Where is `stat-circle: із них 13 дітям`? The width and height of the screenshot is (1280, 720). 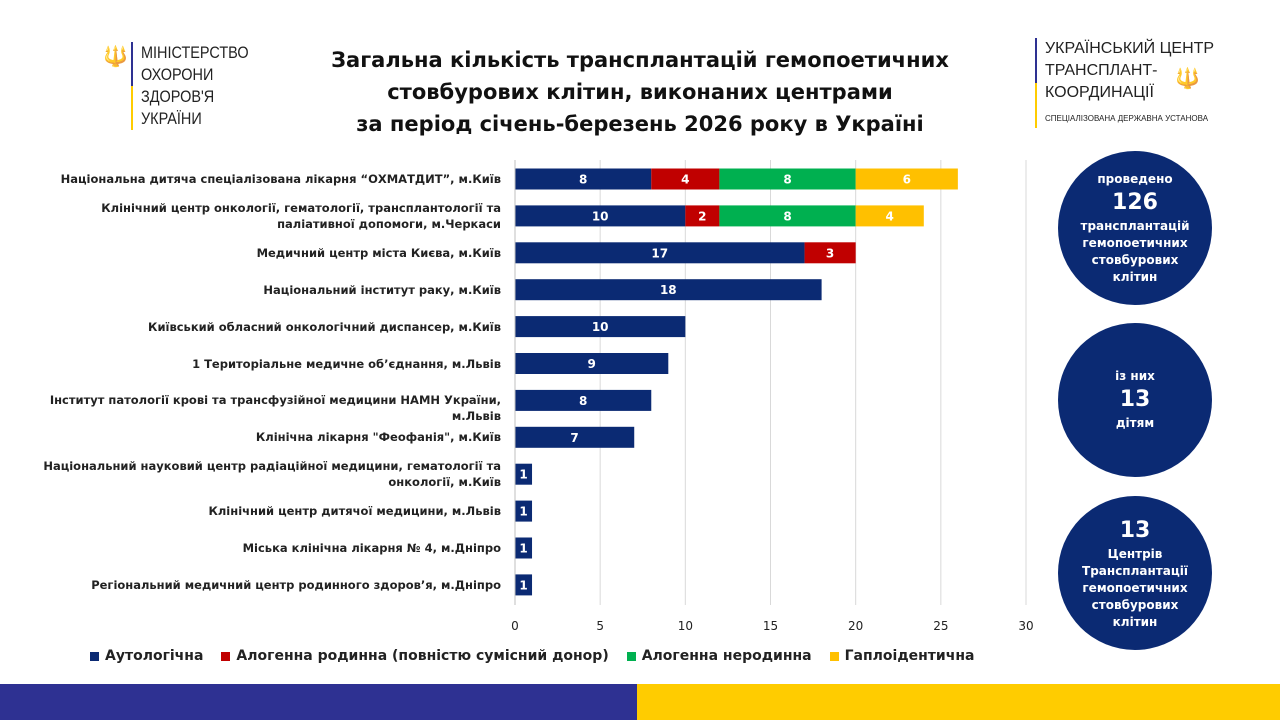
stat-circle: із них 13 дітям is located at coordinates (1135, 400).